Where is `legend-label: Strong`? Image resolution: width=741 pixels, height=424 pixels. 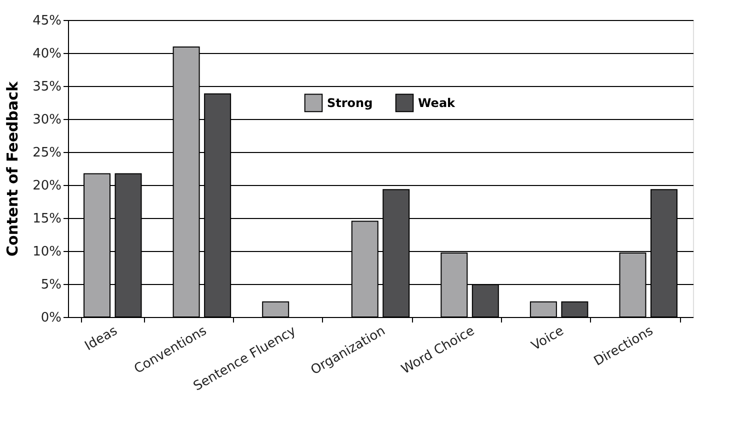
legend-label: Strong is located at coordinates (350, 103).